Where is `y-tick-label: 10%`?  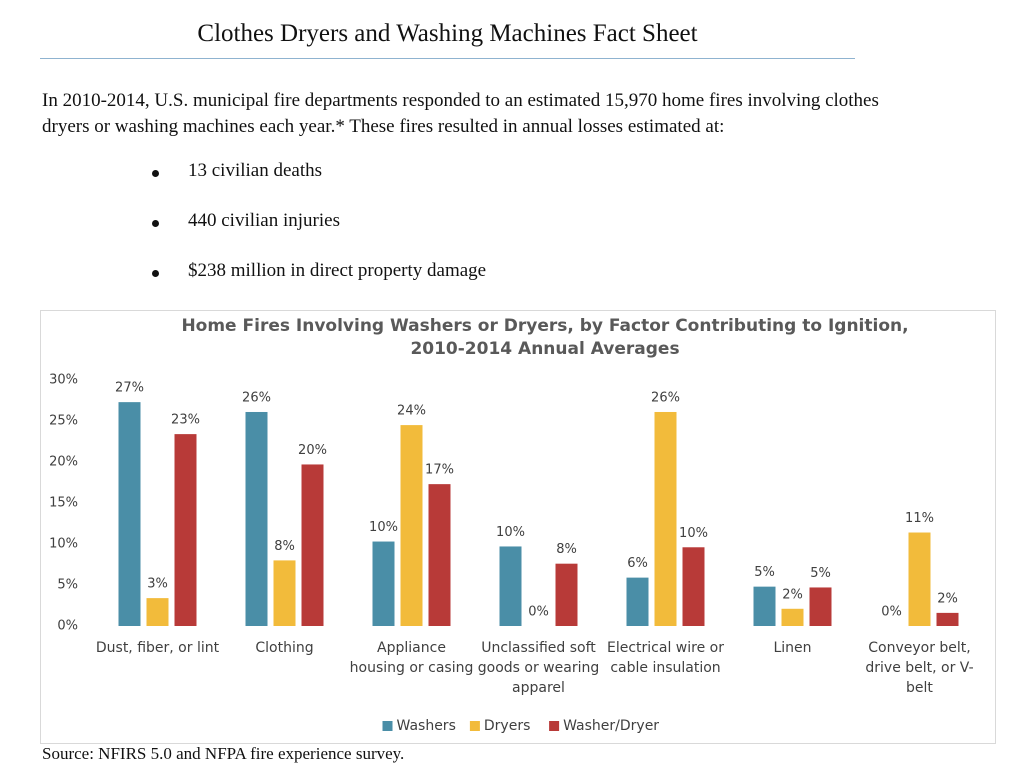
y-tick-label: 10% is located at coordinates (63, 544).